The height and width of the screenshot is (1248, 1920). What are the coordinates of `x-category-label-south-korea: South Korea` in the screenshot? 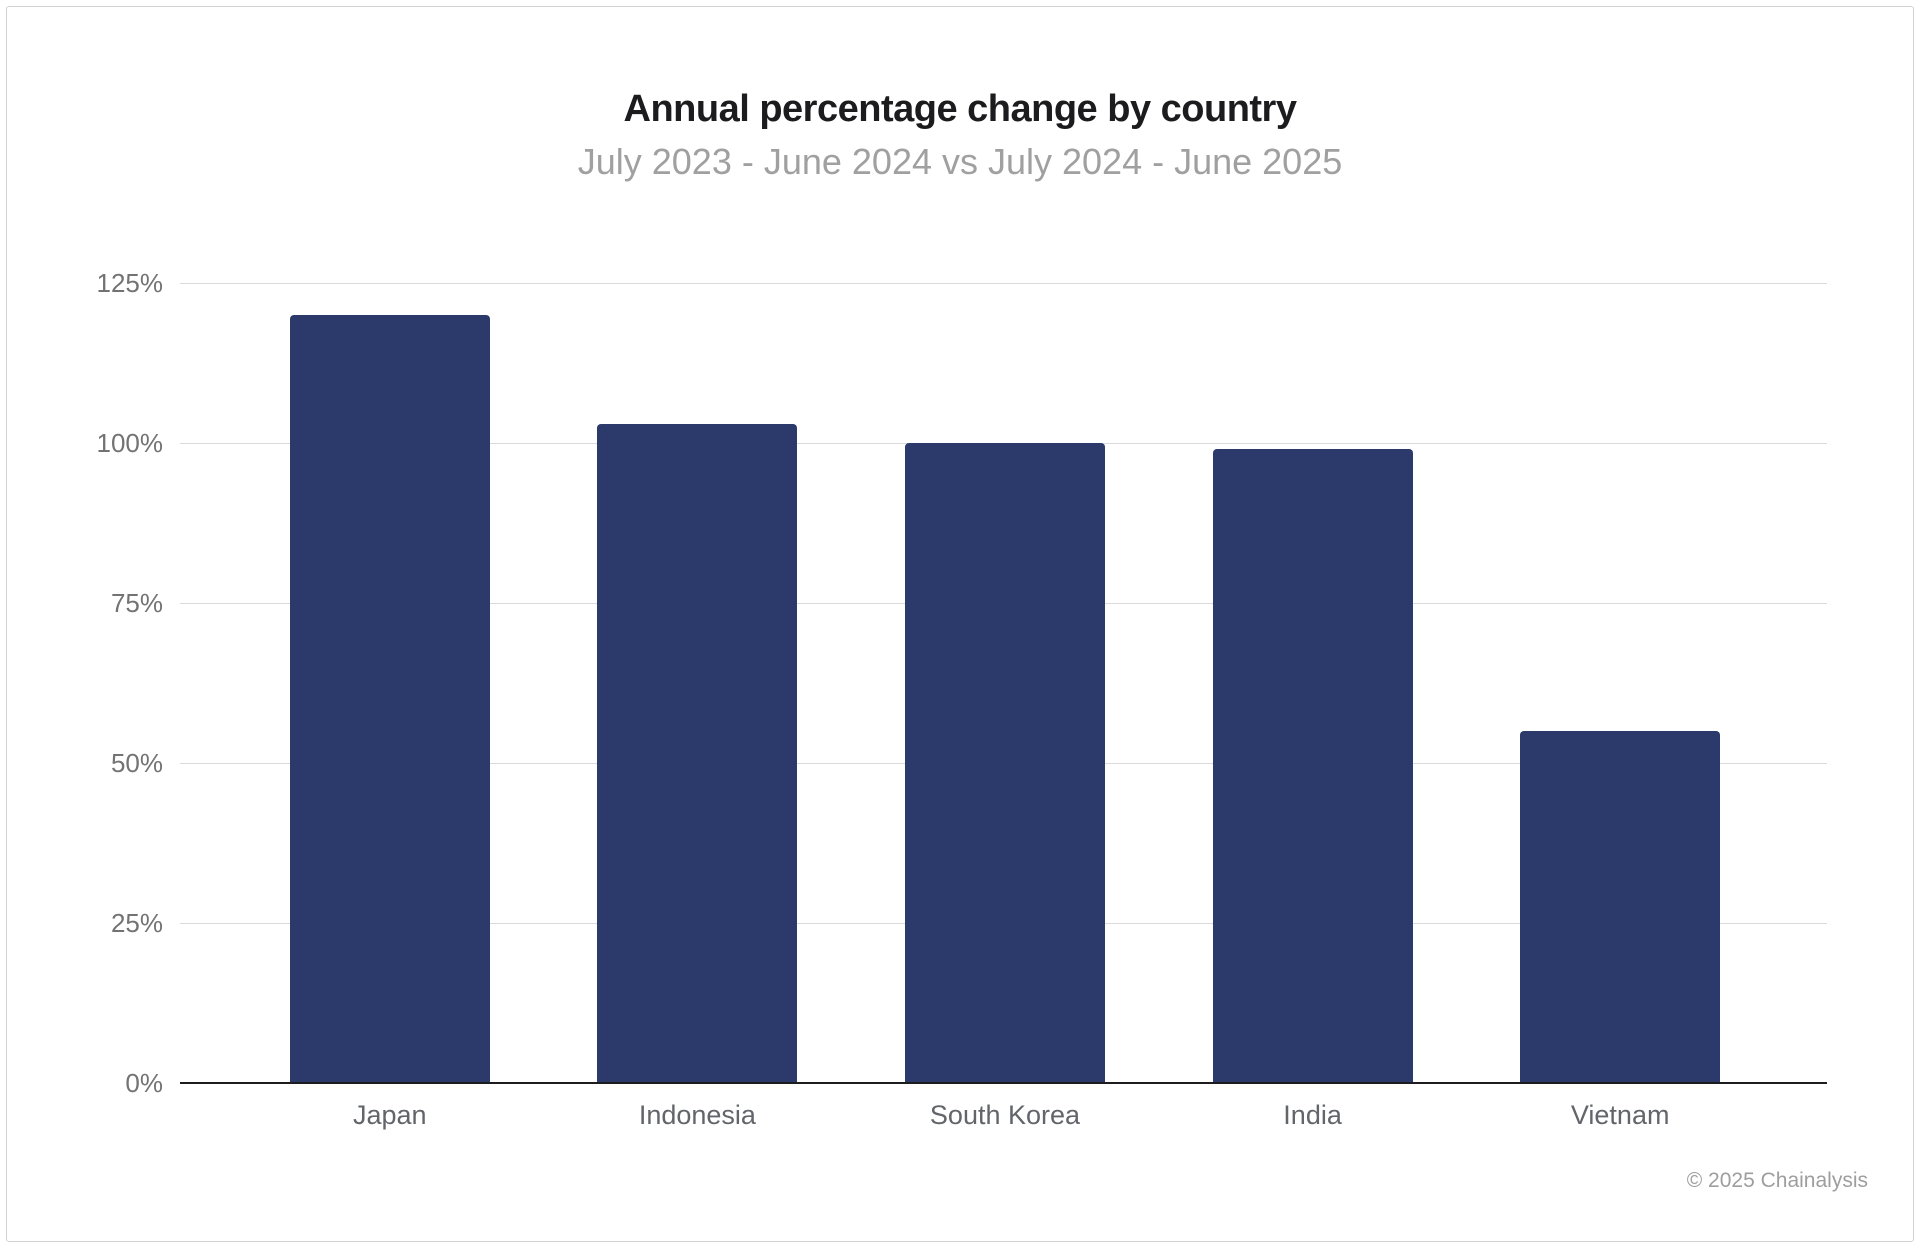 It's located at (1005, 1115).